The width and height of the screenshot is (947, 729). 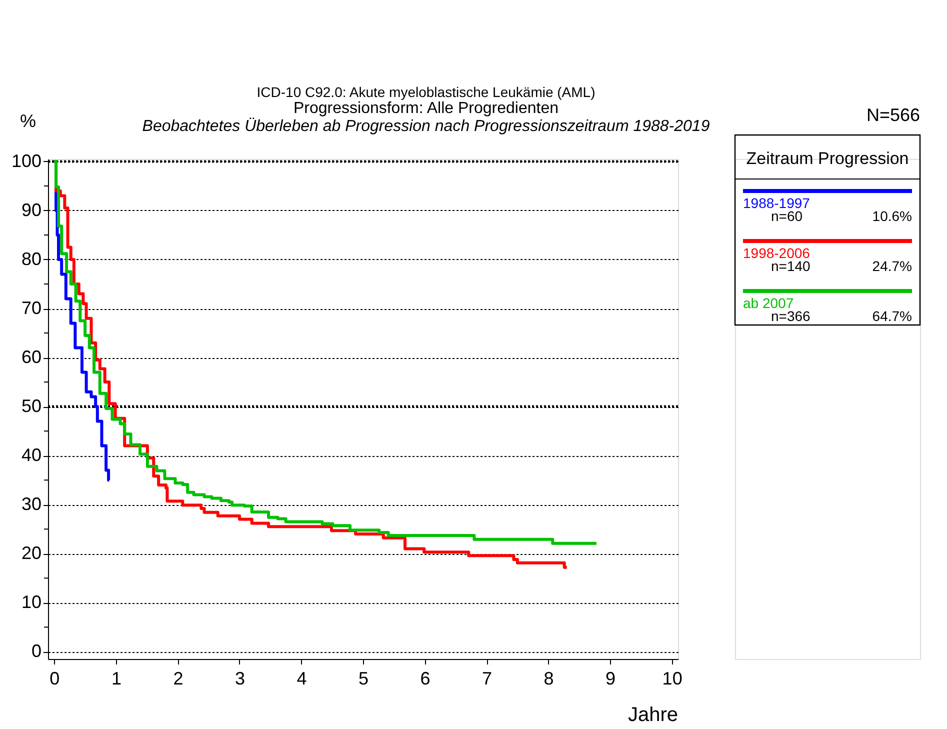 What do you see at coordinates (787, 216) in the screenshot?
I see `text: n=60` at bounding box center [787, 216].